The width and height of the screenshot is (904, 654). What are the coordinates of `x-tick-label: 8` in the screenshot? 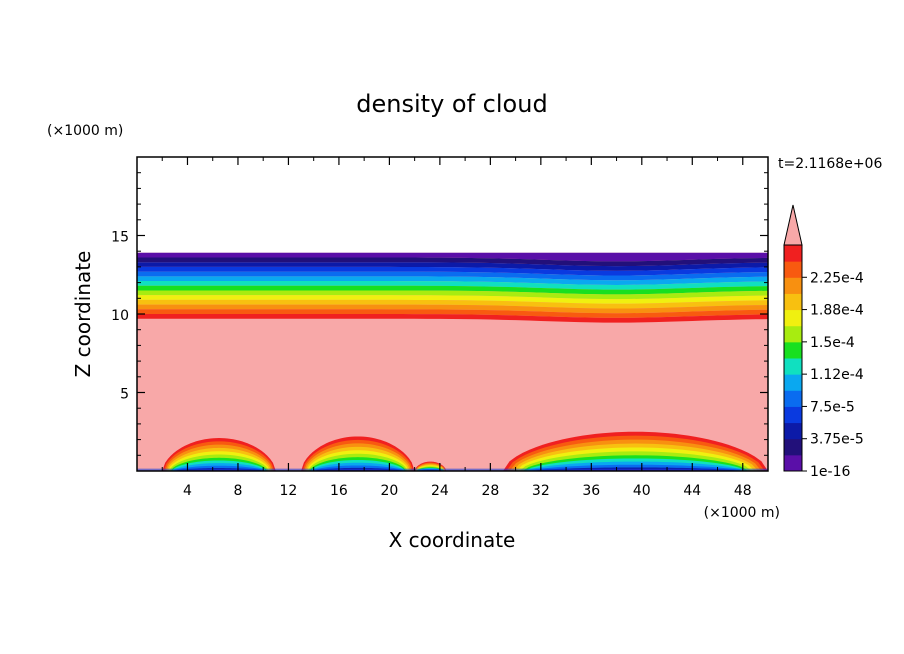 It's located at (237, 491).